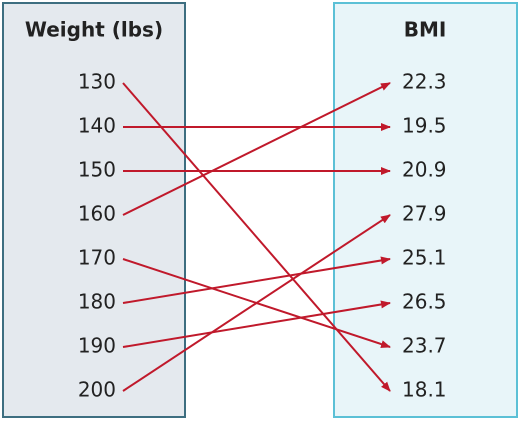  Describe the element at coordinates (97, 258) in the screenshot. I see `domain-item: 170` at that location.